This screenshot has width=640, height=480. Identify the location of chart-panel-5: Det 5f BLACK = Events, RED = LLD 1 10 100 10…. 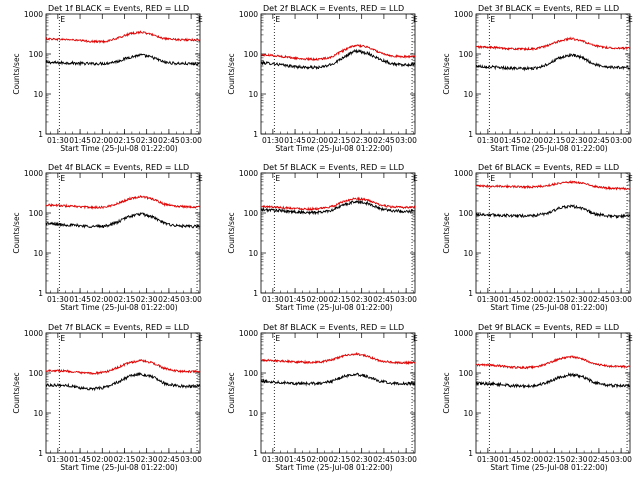
(322, 237).